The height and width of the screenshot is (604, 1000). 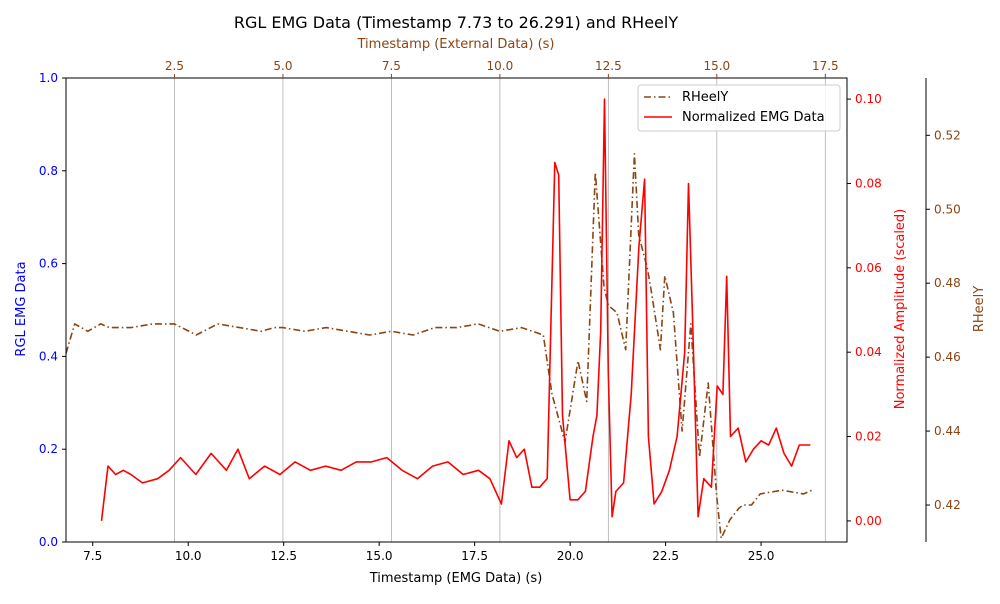 I want to click on x2-tick-label: 2.5, so click(x=174, y=66).